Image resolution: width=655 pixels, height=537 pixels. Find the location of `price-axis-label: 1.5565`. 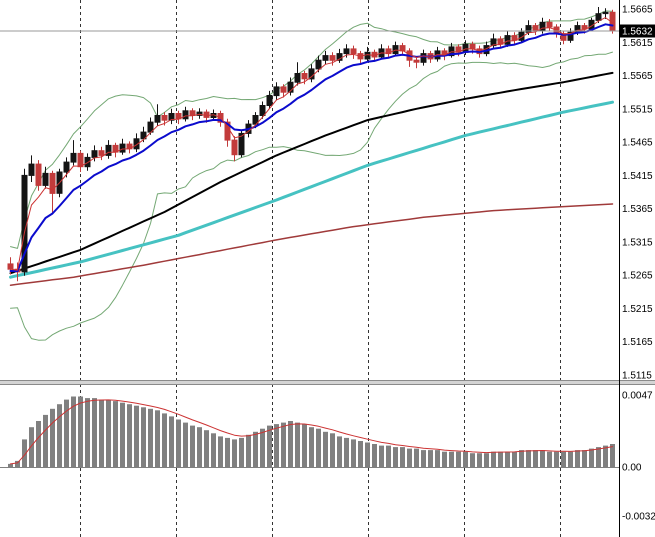

price-axis-label: 1.5565 is located at coordinates (637, 76).